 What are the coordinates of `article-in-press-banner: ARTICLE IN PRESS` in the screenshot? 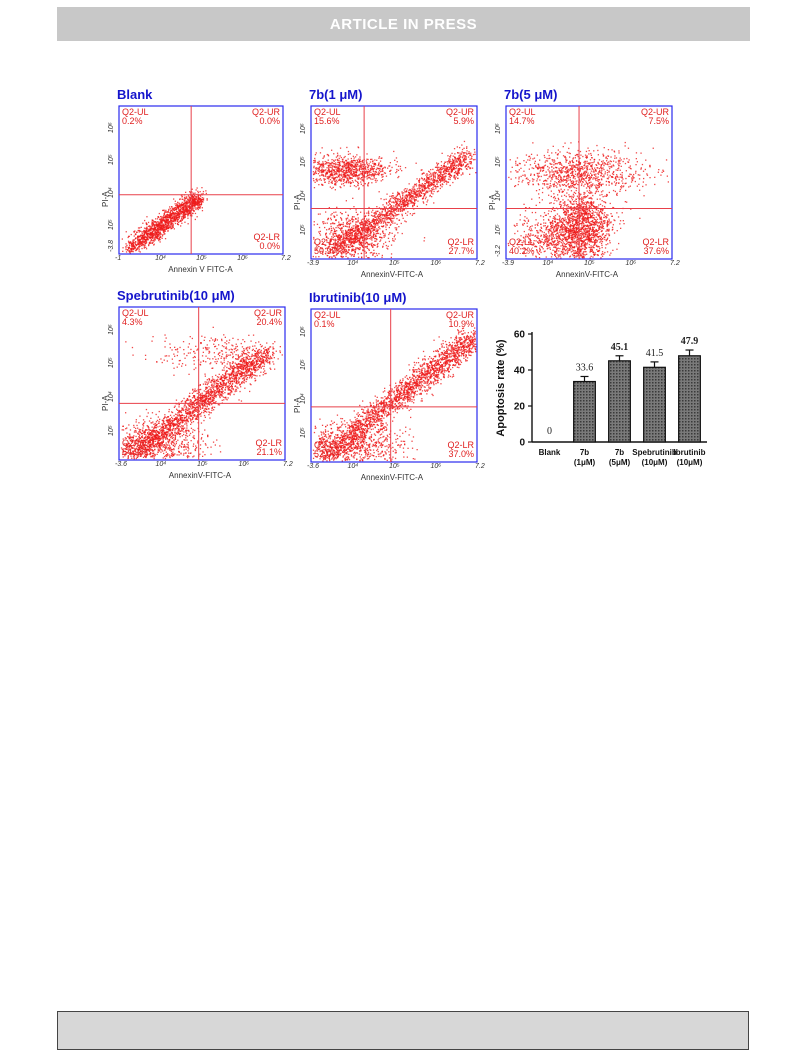 It's located at (403, 24).